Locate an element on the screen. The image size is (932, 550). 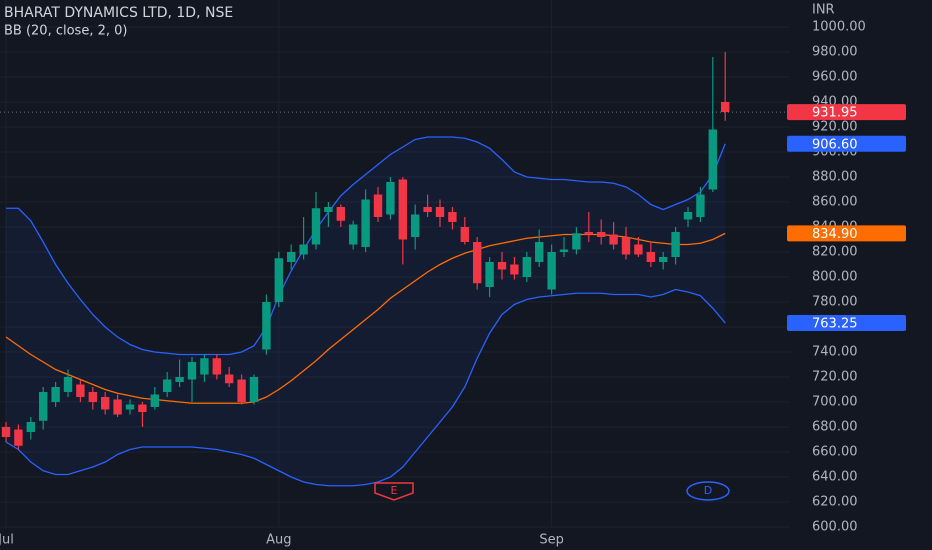
event-label: E is located at coordinates (394, 490).